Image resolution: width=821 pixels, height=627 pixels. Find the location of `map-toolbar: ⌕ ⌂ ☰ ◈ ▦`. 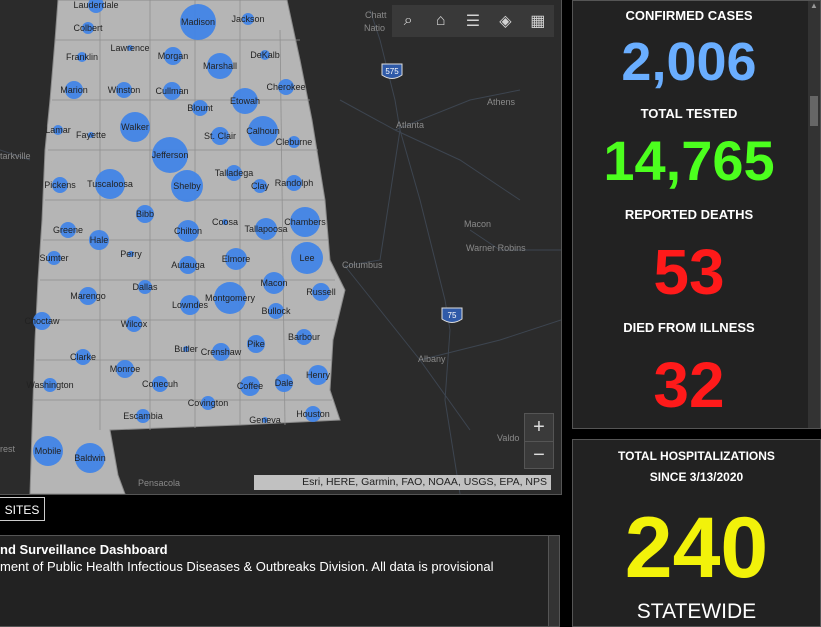

map-toolbar: ⌕ ⌂ ☰ ◈ ▦ is located at coordinates (473, 21).